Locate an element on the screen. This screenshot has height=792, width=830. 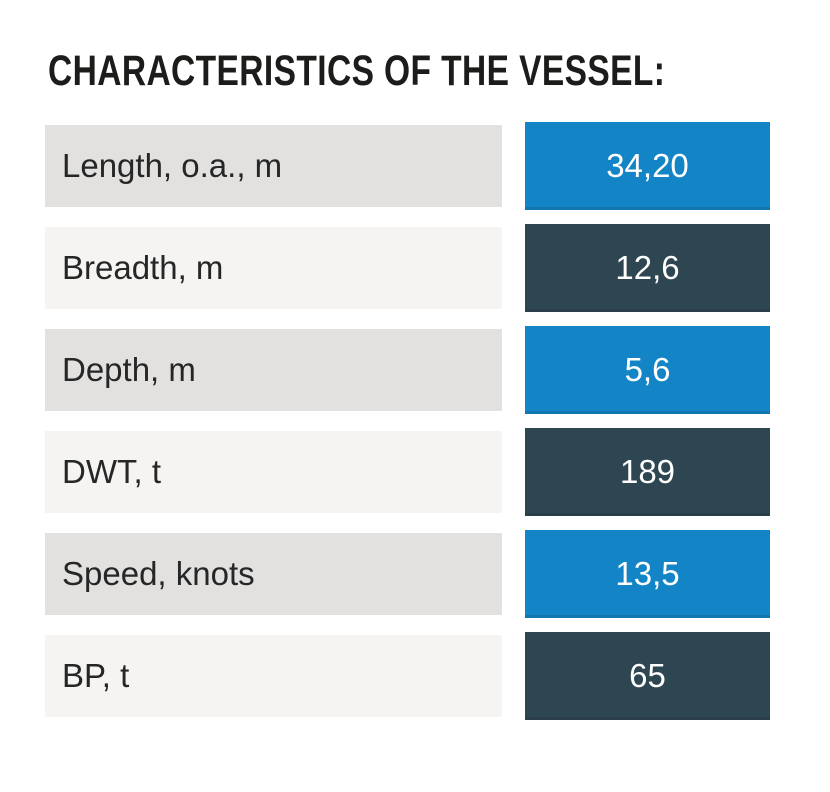
characteristic-label: BP, t is located at coordinates (273, 676).